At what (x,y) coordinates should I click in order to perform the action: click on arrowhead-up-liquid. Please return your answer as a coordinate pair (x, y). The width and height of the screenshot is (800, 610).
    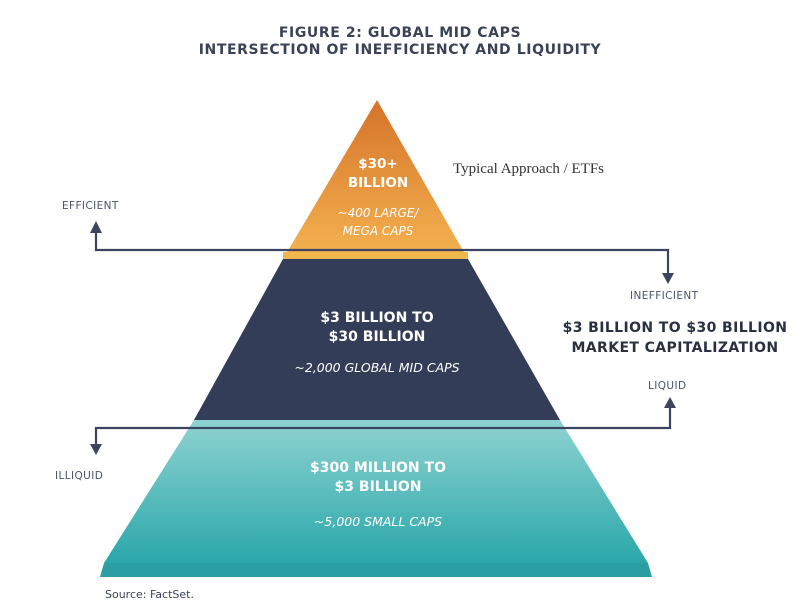
    Looking at the image, I should click on (670, 402).